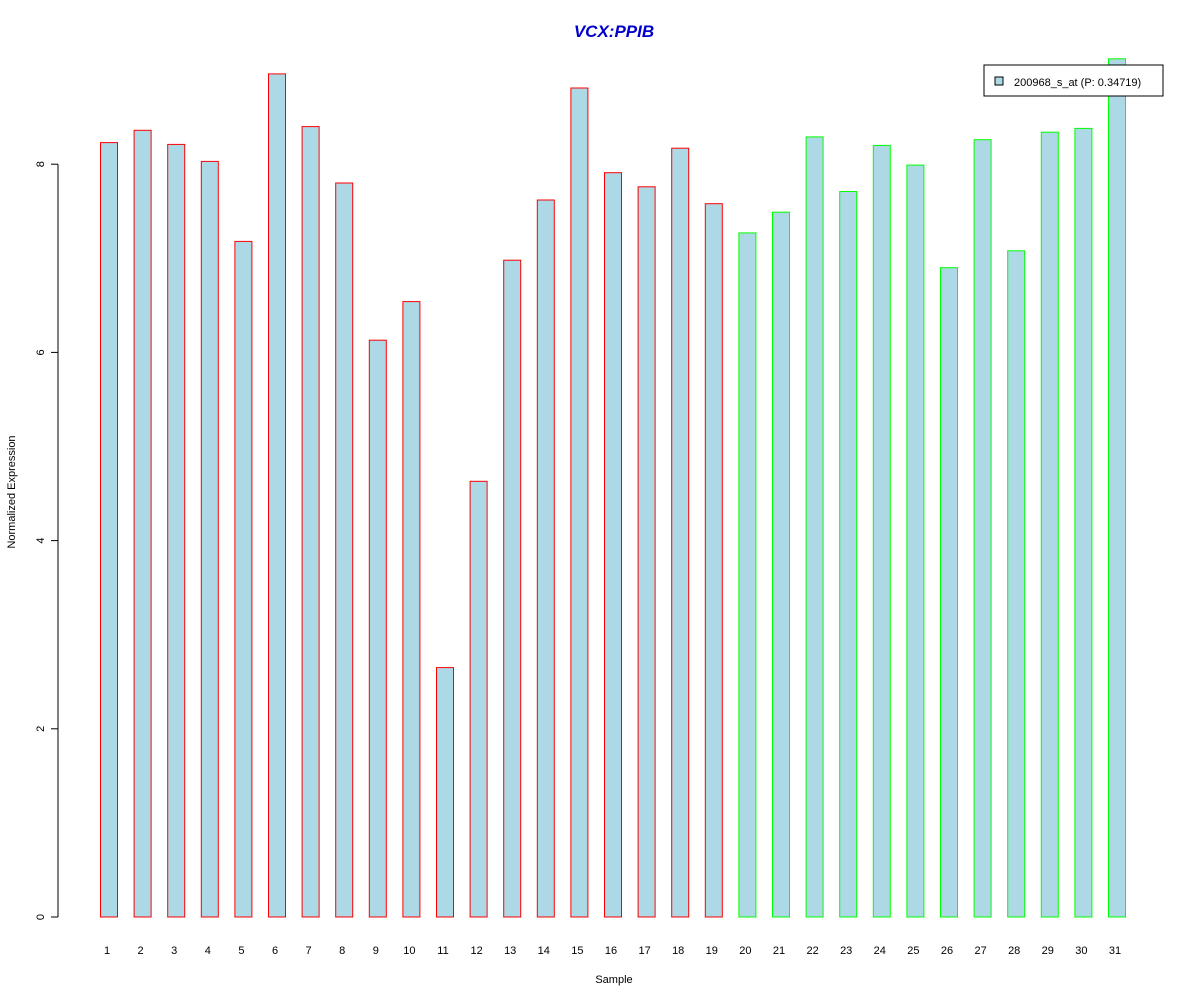 Image resolution: width=1200 pixels, height=1000 pixels. I want to click on legend: 200968_s_at (P: 0.34719), so click(1073, 80).